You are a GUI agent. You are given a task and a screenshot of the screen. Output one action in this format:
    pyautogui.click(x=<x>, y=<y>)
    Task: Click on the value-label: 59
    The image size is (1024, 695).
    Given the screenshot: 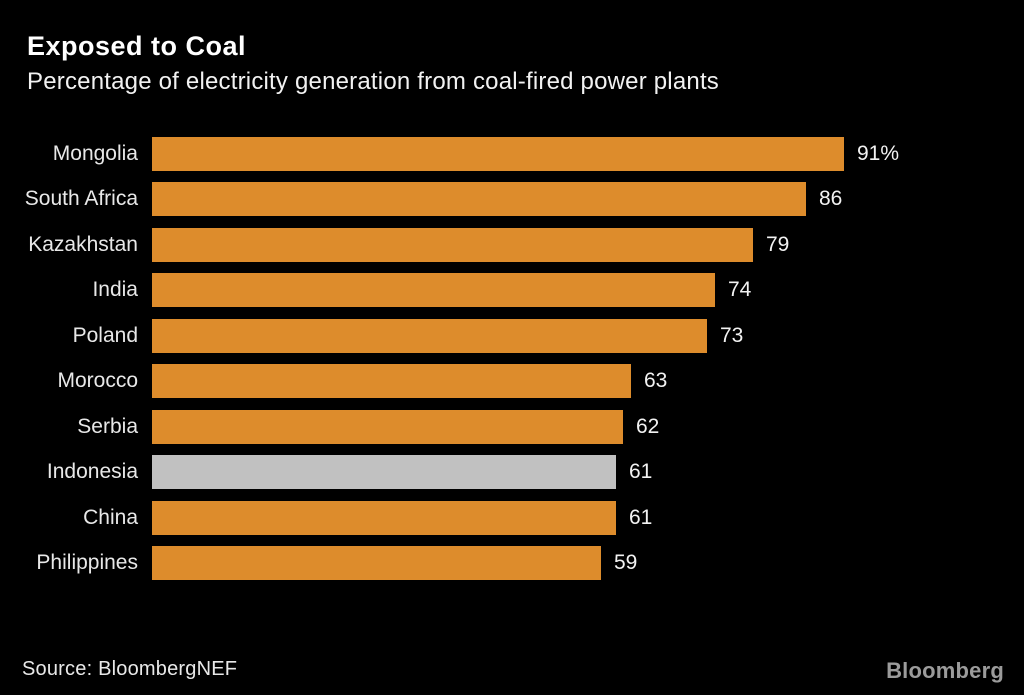 What is the action you would take?
    pyautogui.click(x=626, y=563)
    